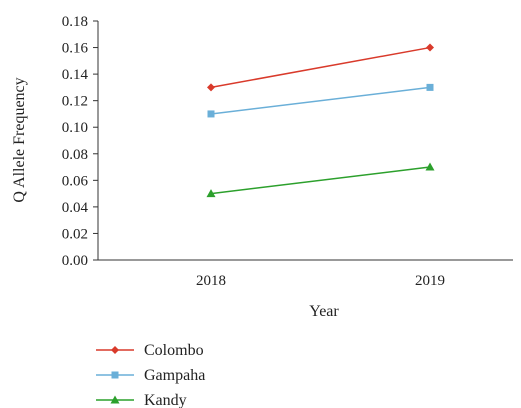  What do you see at coordinates (75, 49) in the screenshot?
I see `y-tick-label: 0.16` at bounding box center [75, 49].